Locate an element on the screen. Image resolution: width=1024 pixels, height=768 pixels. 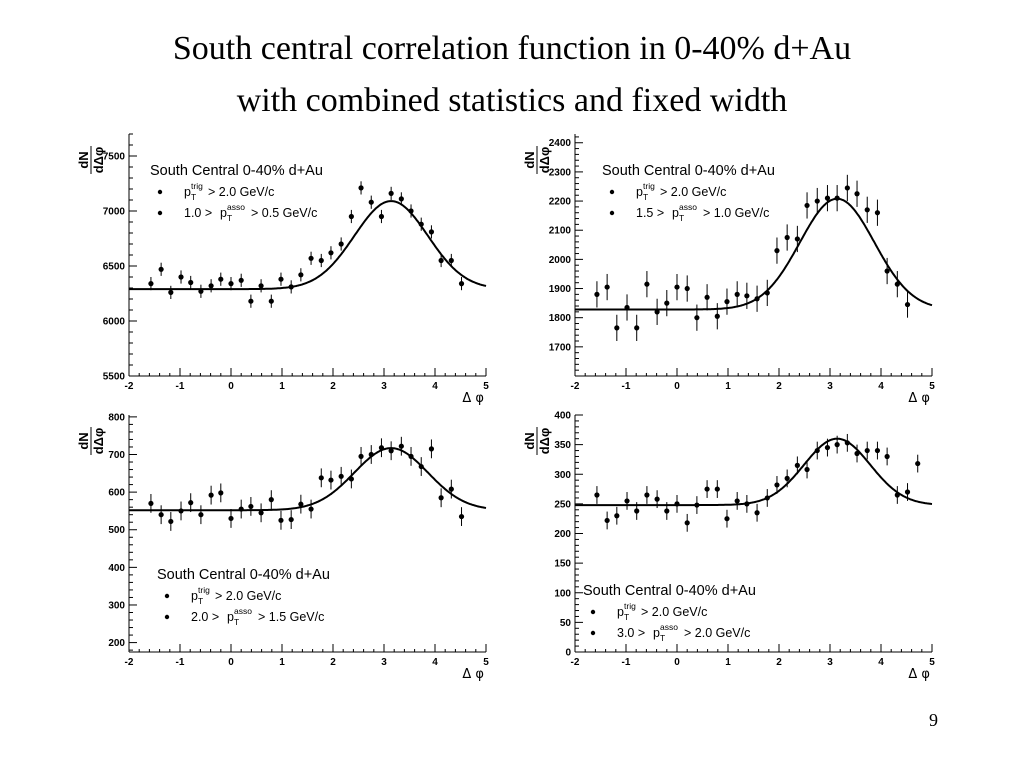
y-tick-label: 700 is located at coordinates (116, 455).